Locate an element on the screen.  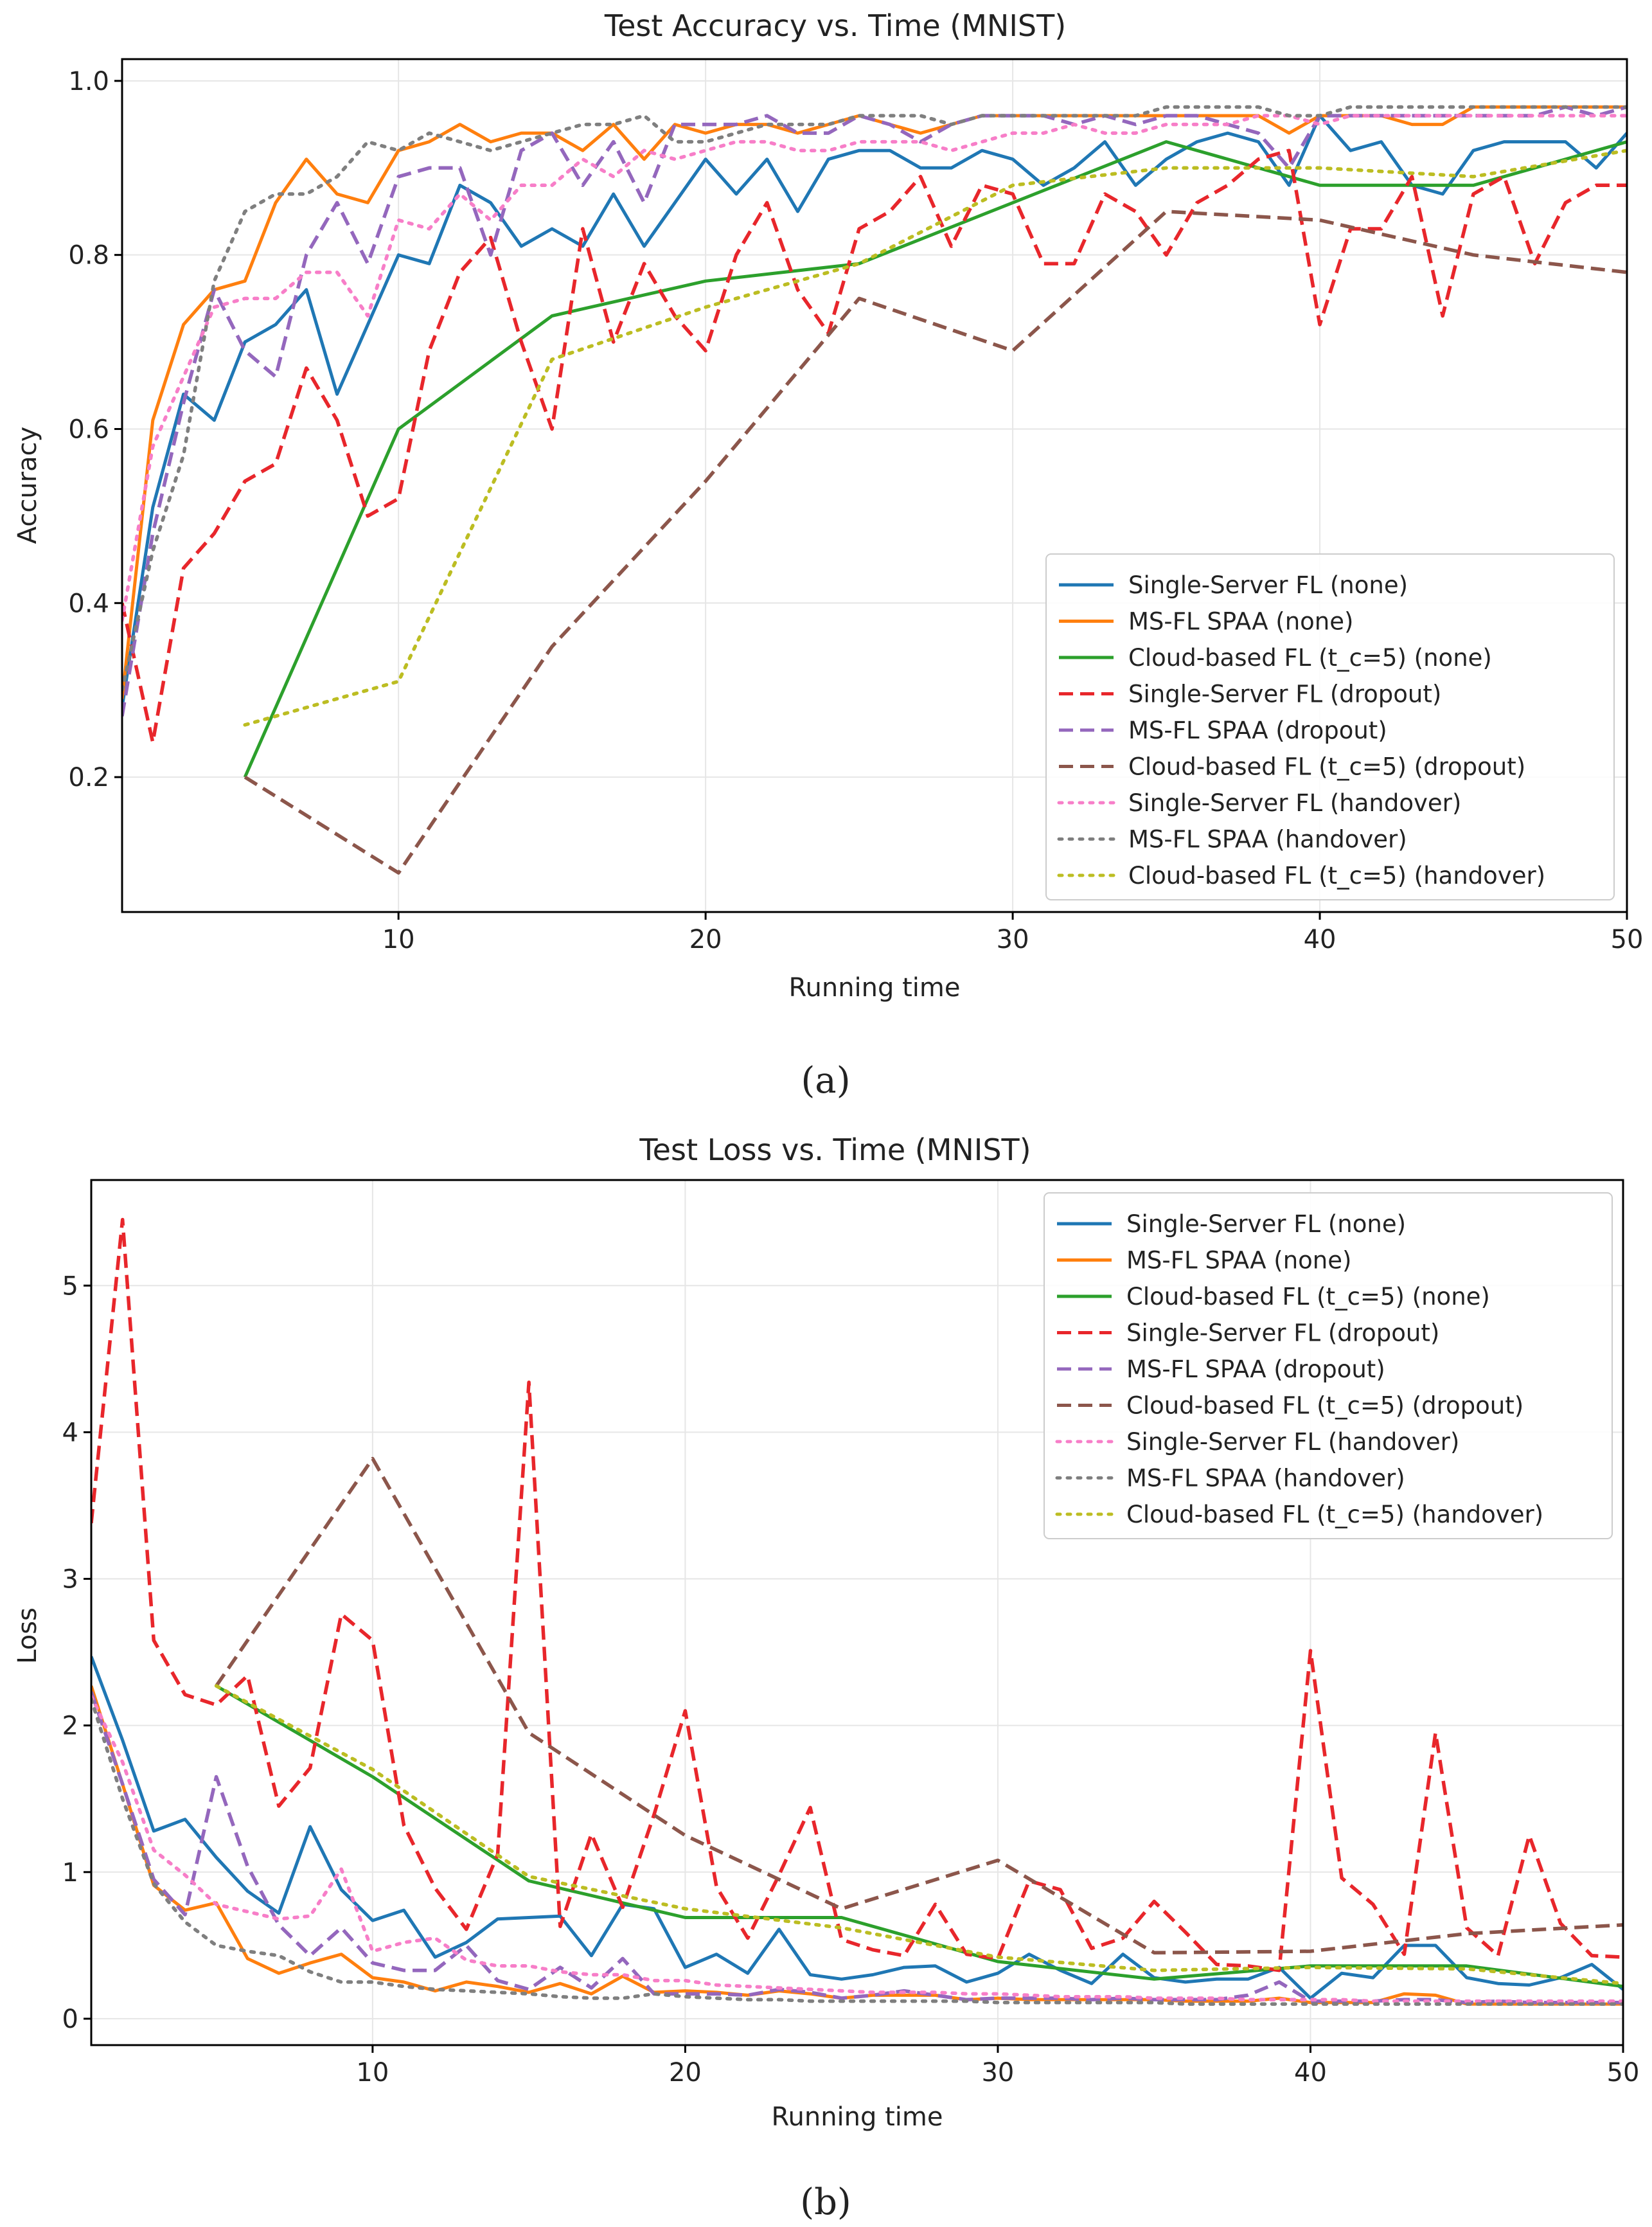
y-tick-label: 1.0 is located at coordinates (88, 81).